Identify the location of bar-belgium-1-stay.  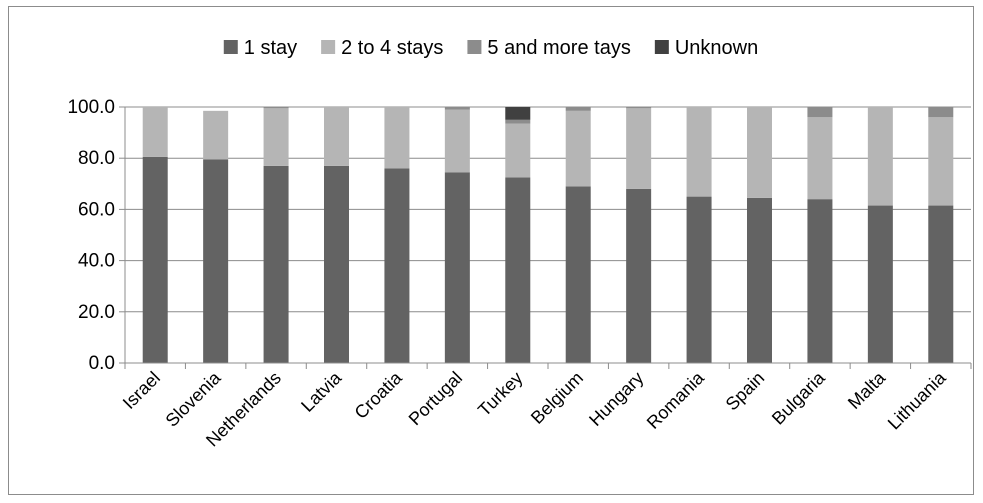
(578, 274).